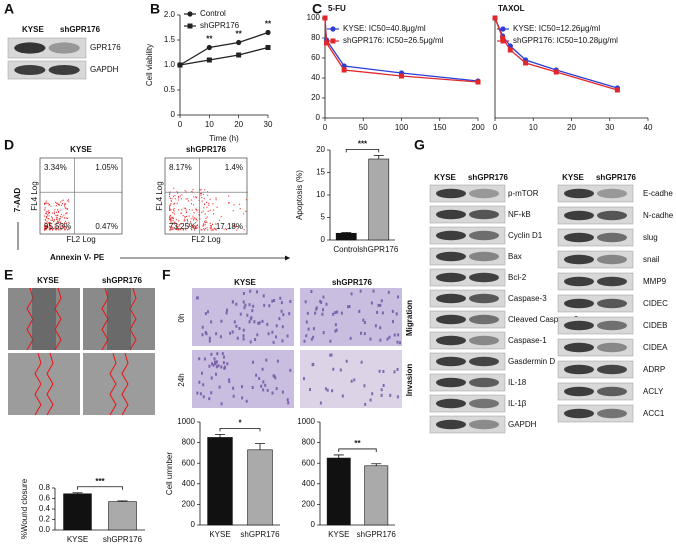 The height and width of the screenshot is (554, 676). Describe the element at coordinates (317, 9) in the screenshot. I see `panel-letter: C` at that location.